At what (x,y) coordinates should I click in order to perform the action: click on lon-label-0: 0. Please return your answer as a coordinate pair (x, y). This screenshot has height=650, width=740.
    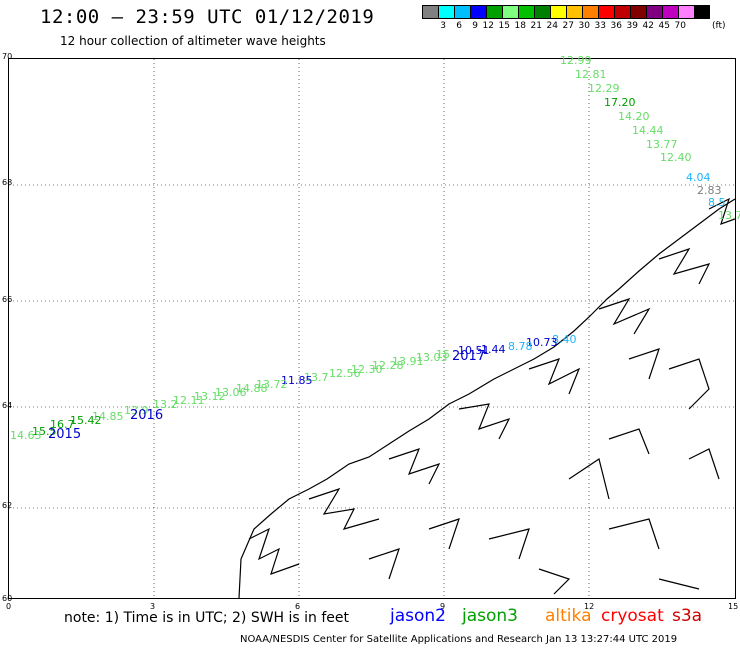
    Looking at the image, I should click on (9, 606).